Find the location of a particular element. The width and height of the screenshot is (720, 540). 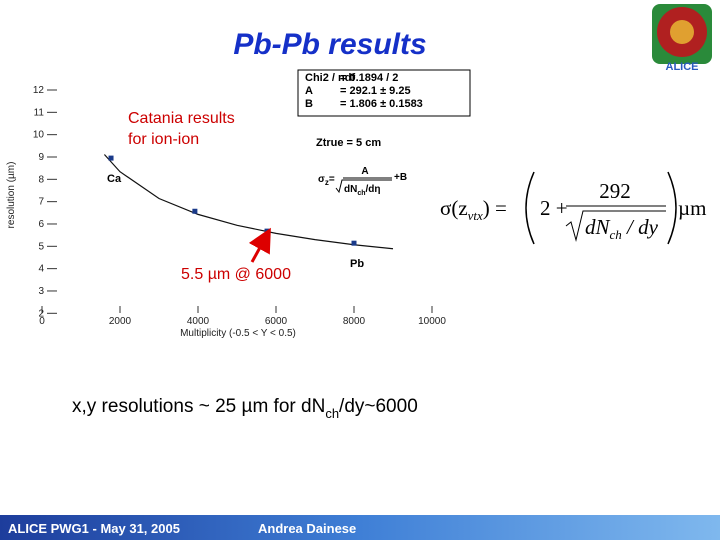

footer-bar is located at coordinates (360, 527).